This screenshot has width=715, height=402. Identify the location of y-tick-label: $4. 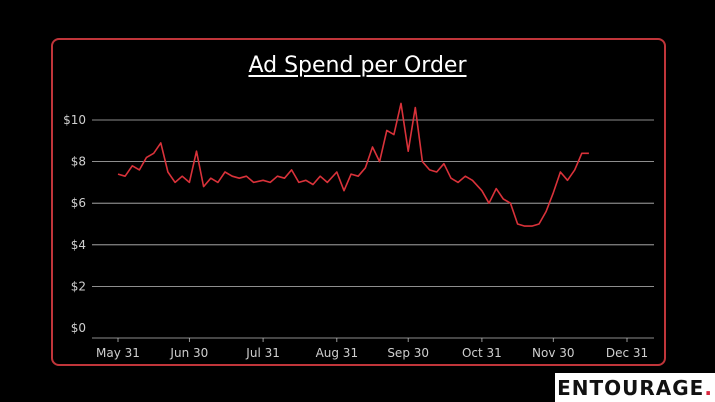
(78, 245).